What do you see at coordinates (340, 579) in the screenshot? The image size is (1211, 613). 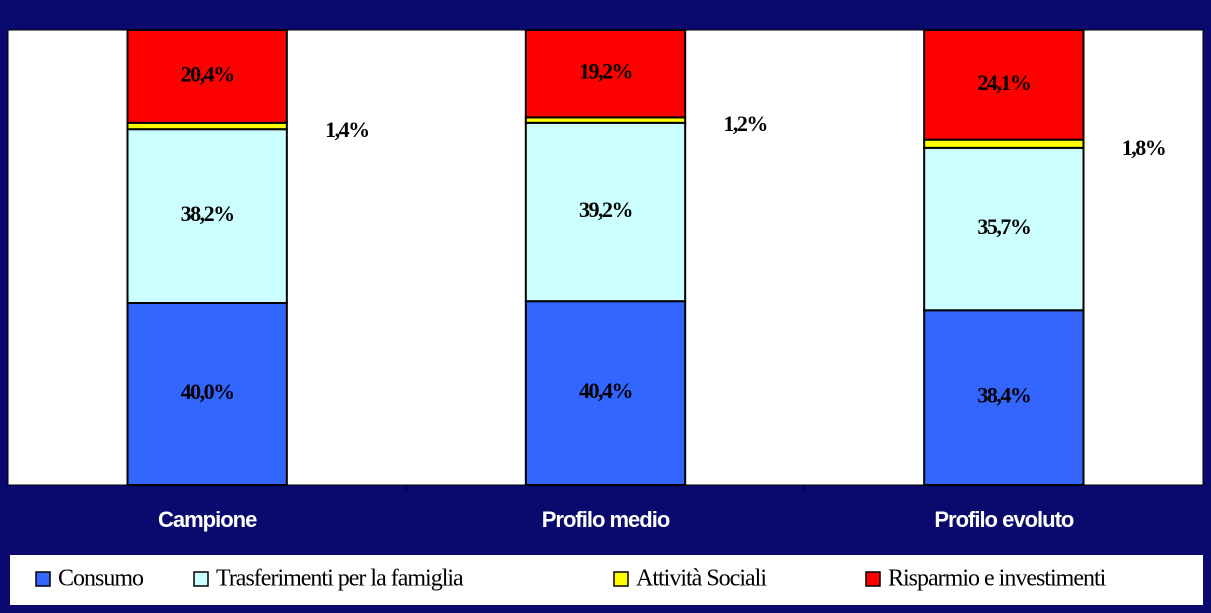 I see `legend-label: Trasferimenti per la famiglia` at bounding box center [340, 579].